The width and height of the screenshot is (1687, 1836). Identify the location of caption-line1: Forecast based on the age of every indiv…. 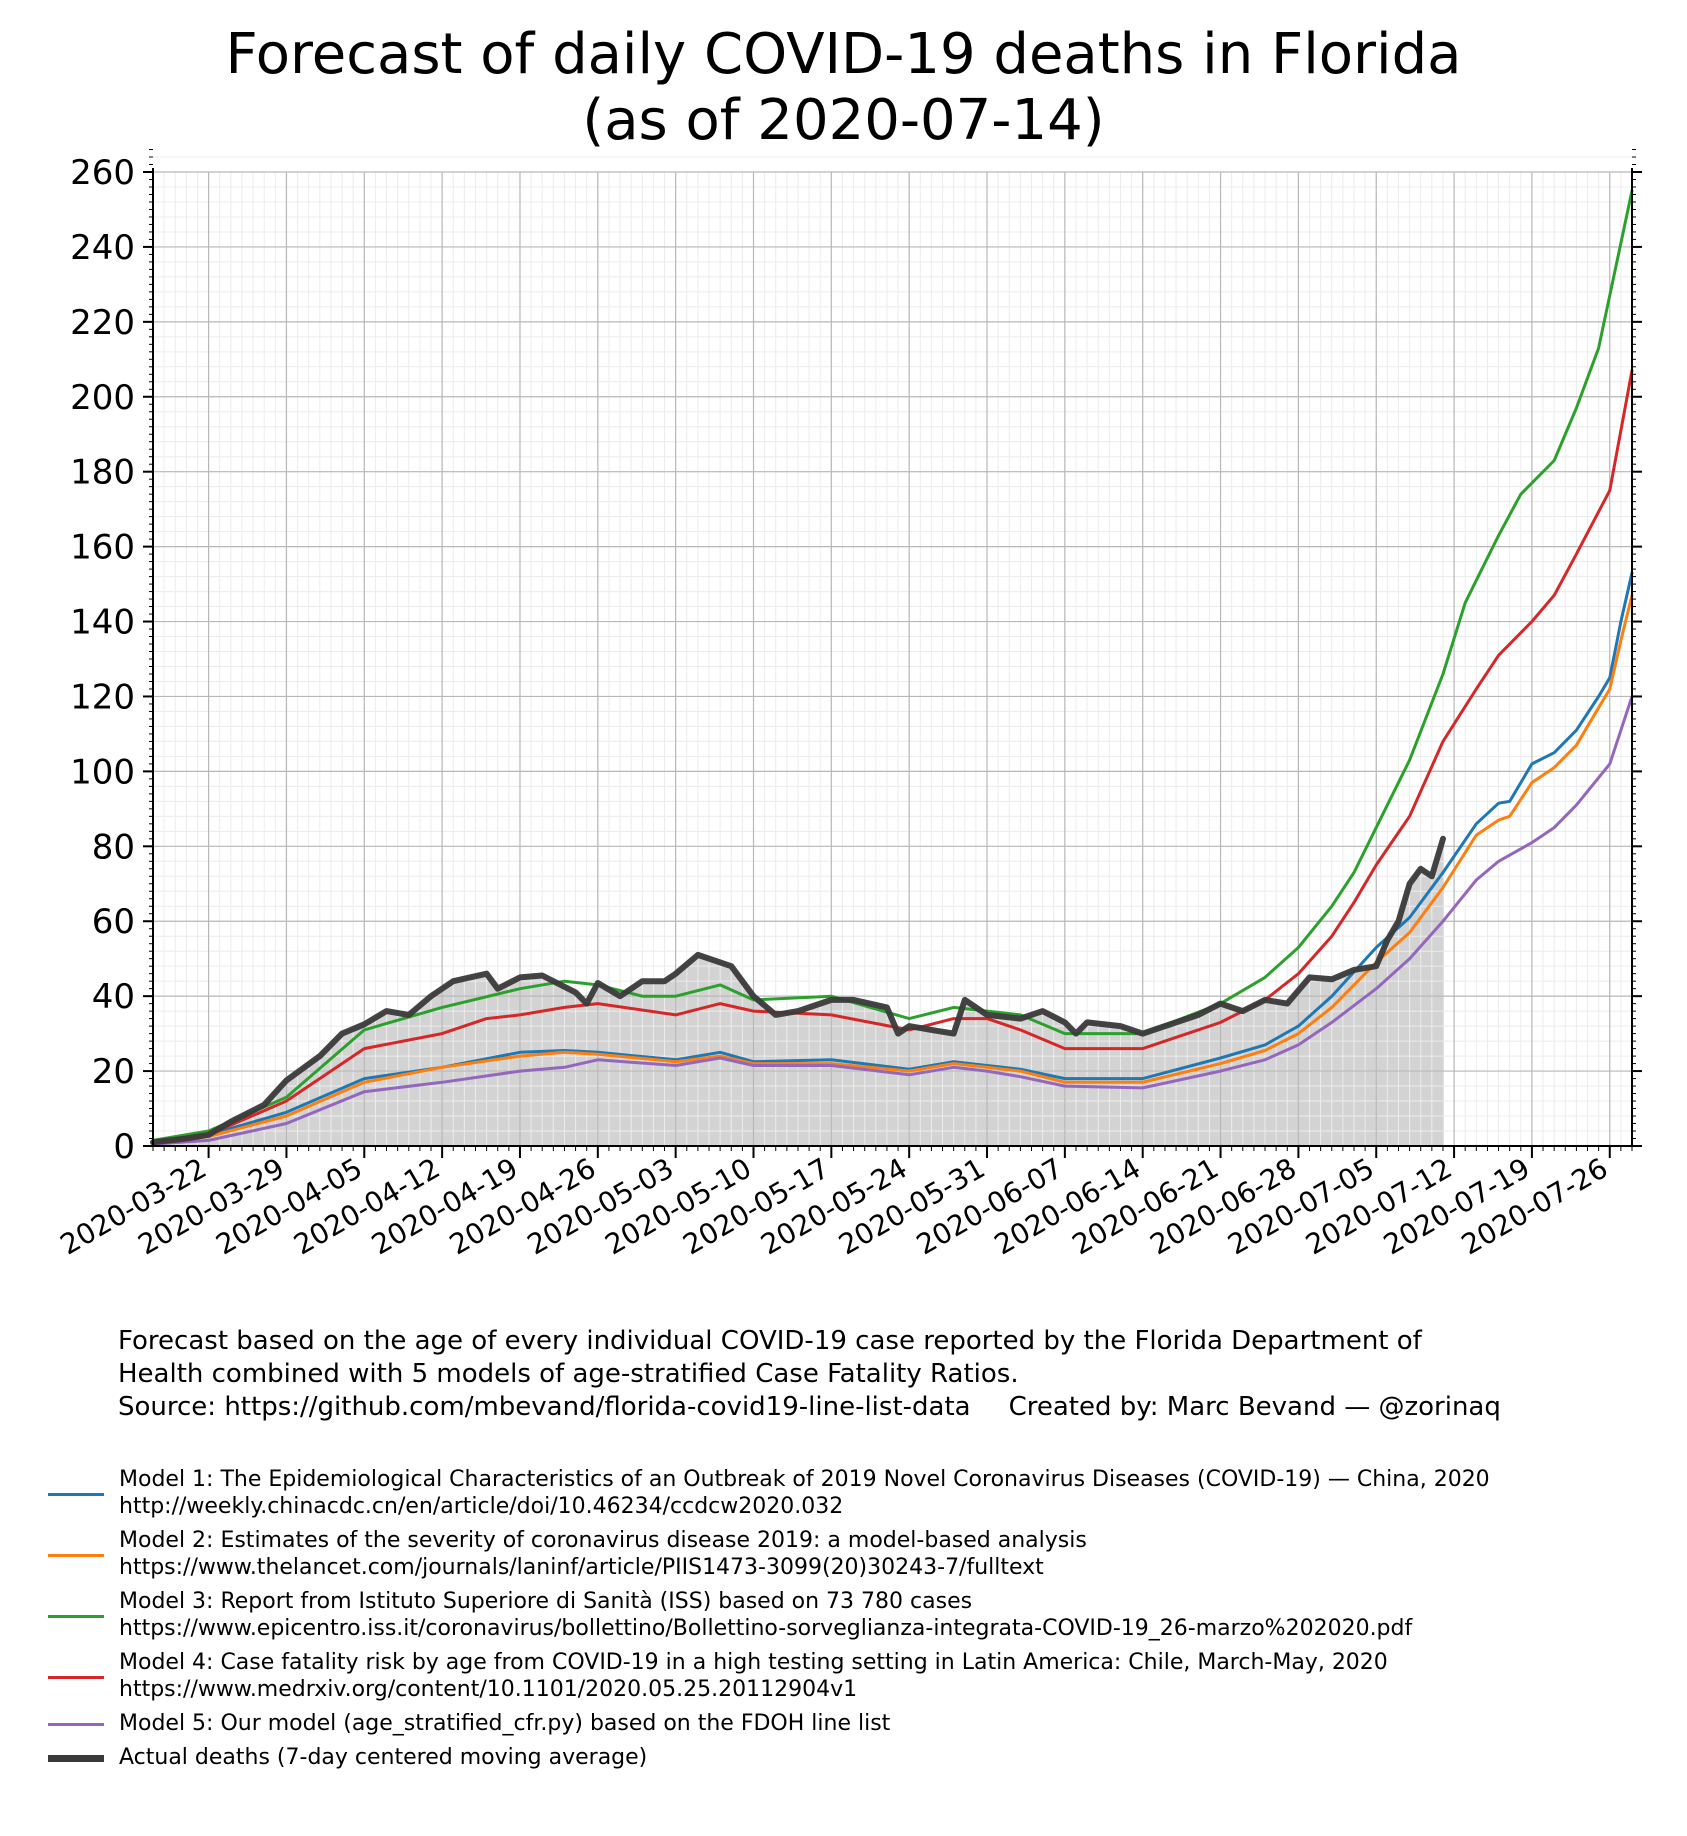
(770, 1341).